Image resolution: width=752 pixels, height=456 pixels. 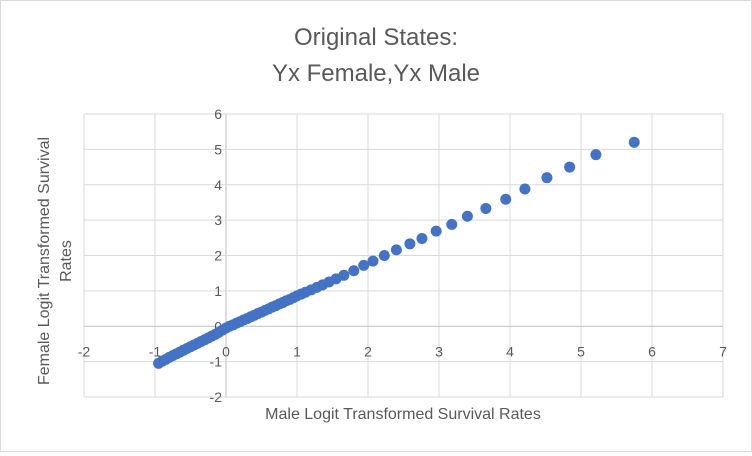 What do you see at coordinates (439, 351) in the screenshot?
I see `x-tick-label: 3` at bounding box center [439, 351].